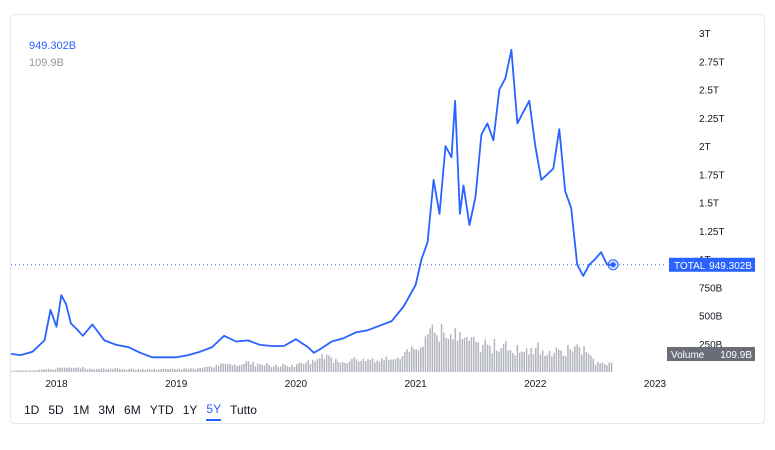 This screenshot has height=450, width=775. What do you see at coordinates (162, 411) in the screenshot?
I see `range-option-ytd: YTD` at bounding box center [162, 411].